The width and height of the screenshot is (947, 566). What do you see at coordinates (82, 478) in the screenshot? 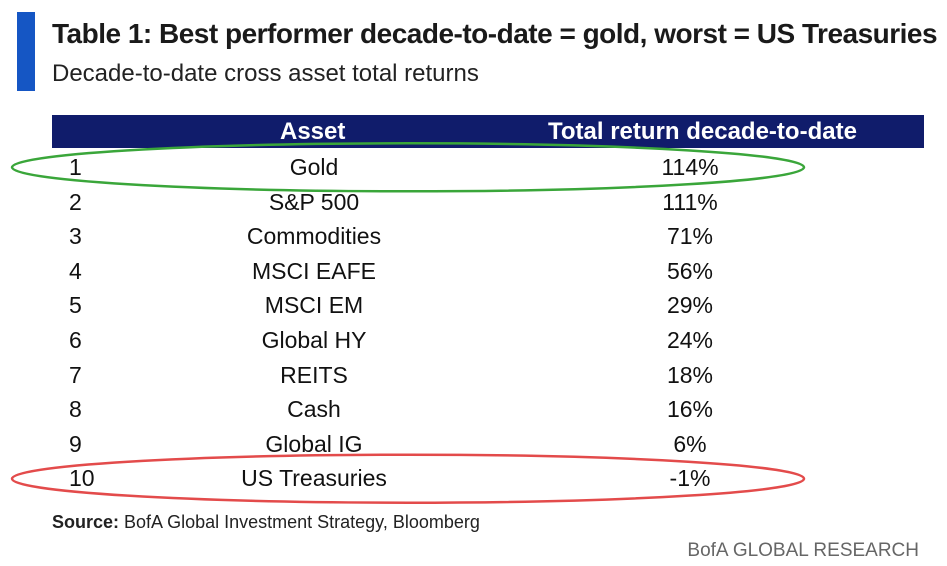
I see `rank-cell: 10` at bounding box center [82, 478].